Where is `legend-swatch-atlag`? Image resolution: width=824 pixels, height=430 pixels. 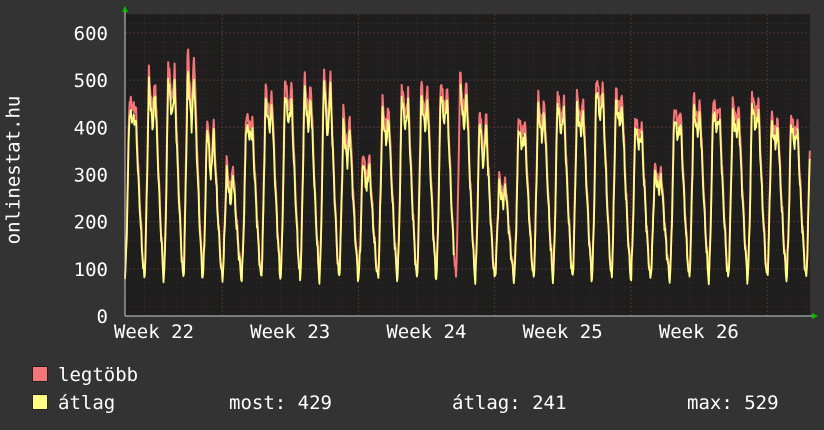
legend-swatch-atlag is located at coordinates (40, 402).